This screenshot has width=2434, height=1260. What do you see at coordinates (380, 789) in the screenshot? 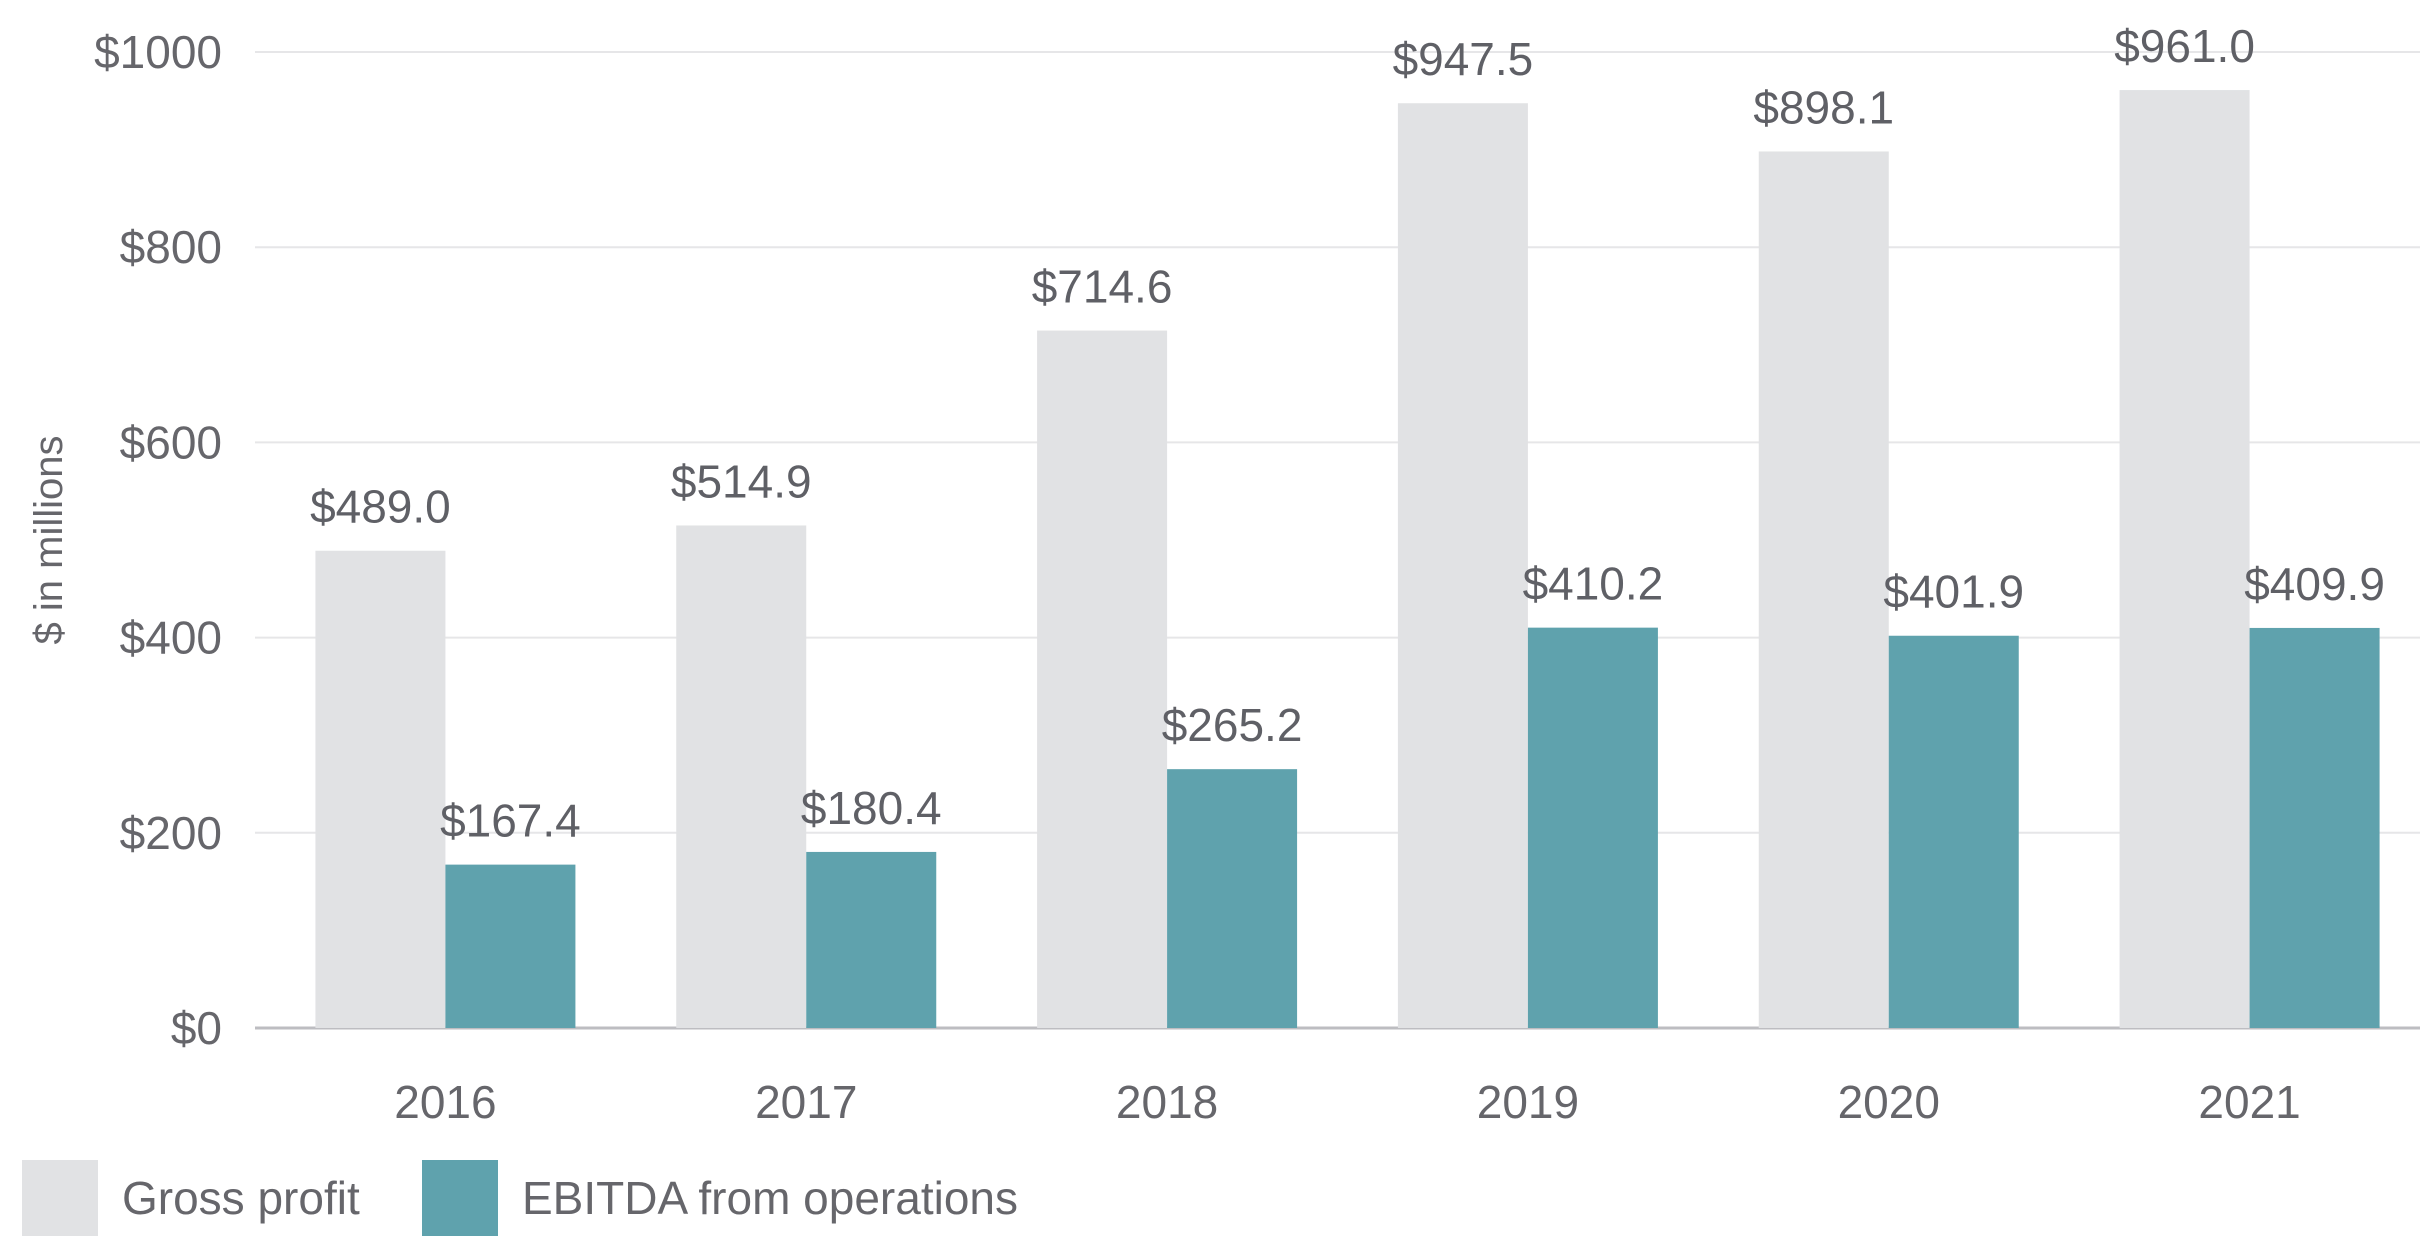
I see `bar-gross-profit-2016` at bounding box center [380, 789].